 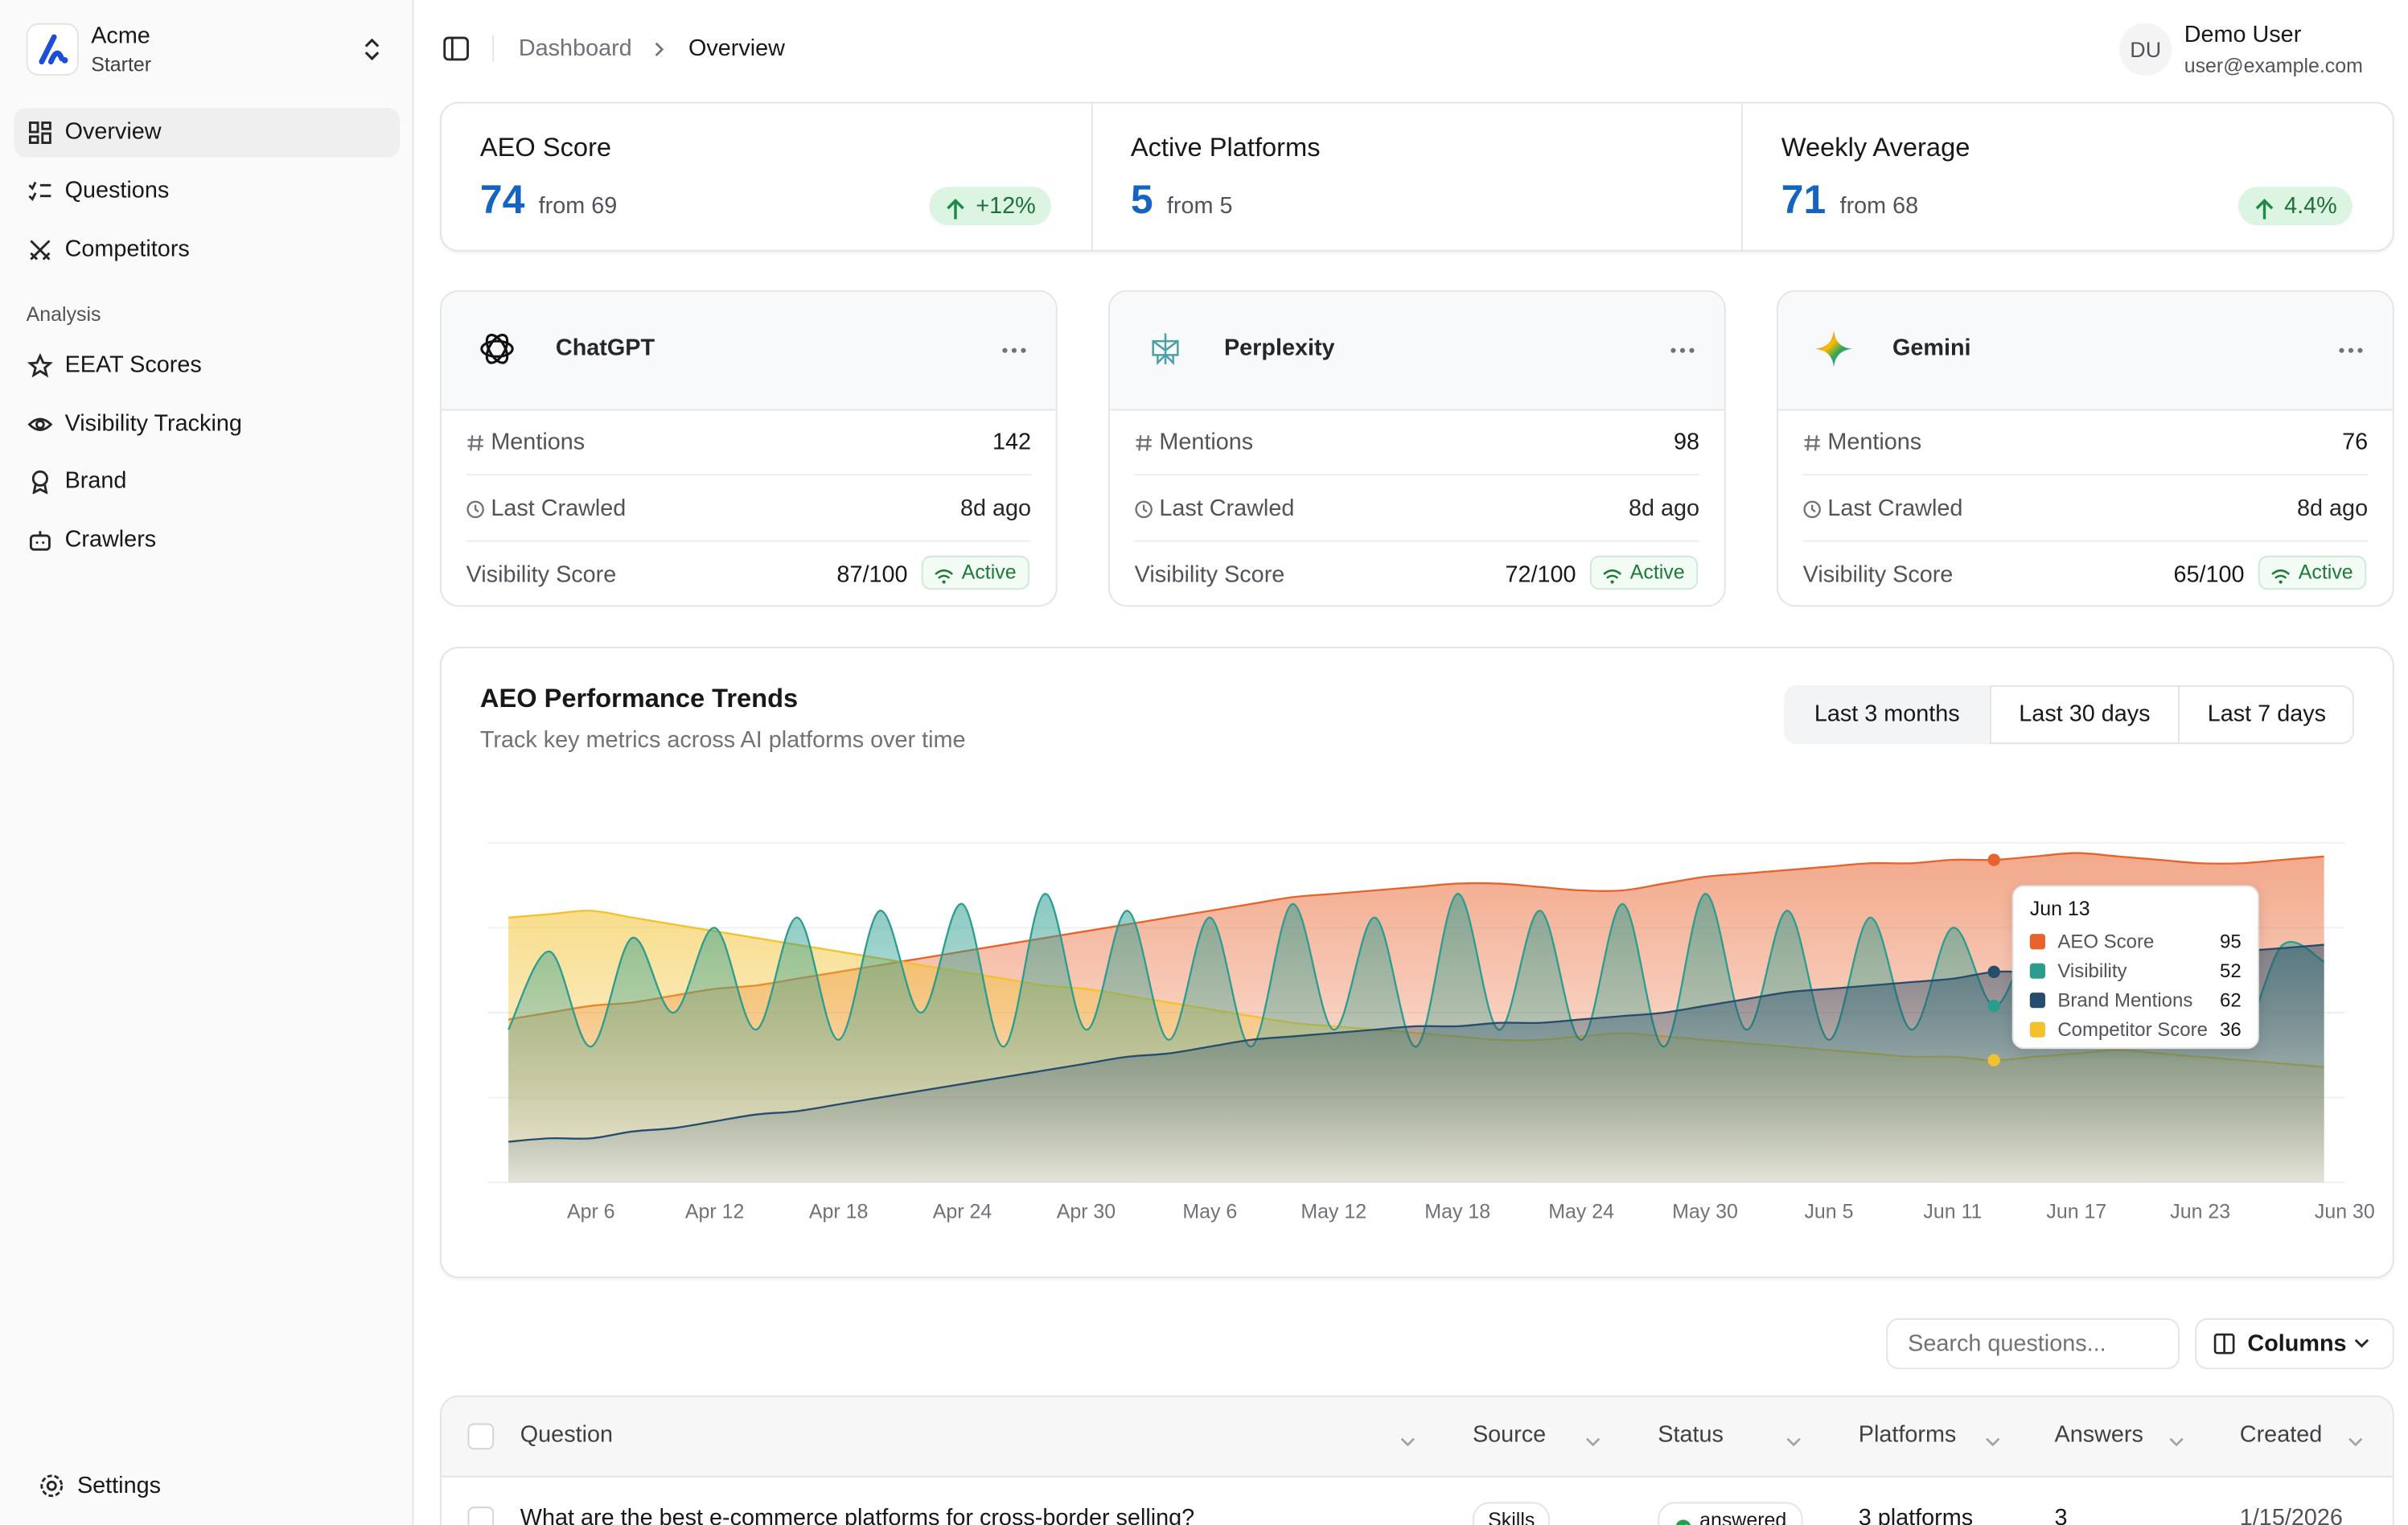 I want to click on nav-item: Questions, so click(x=117, y=190).